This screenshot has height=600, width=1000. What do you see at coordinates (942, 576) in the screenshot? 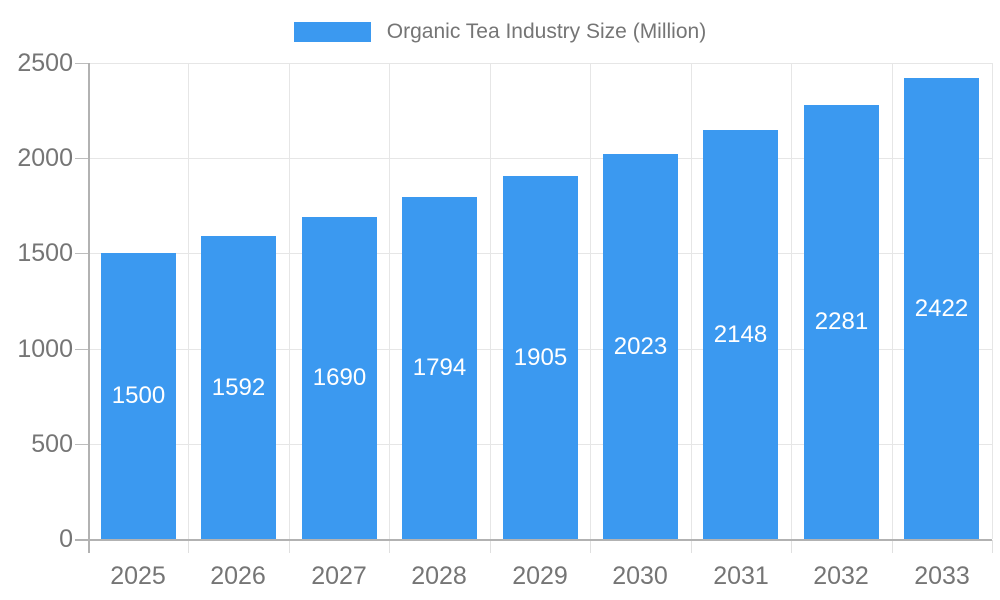
I see `x-axis-tick-label: 2033` at bounding box center [942, 576].